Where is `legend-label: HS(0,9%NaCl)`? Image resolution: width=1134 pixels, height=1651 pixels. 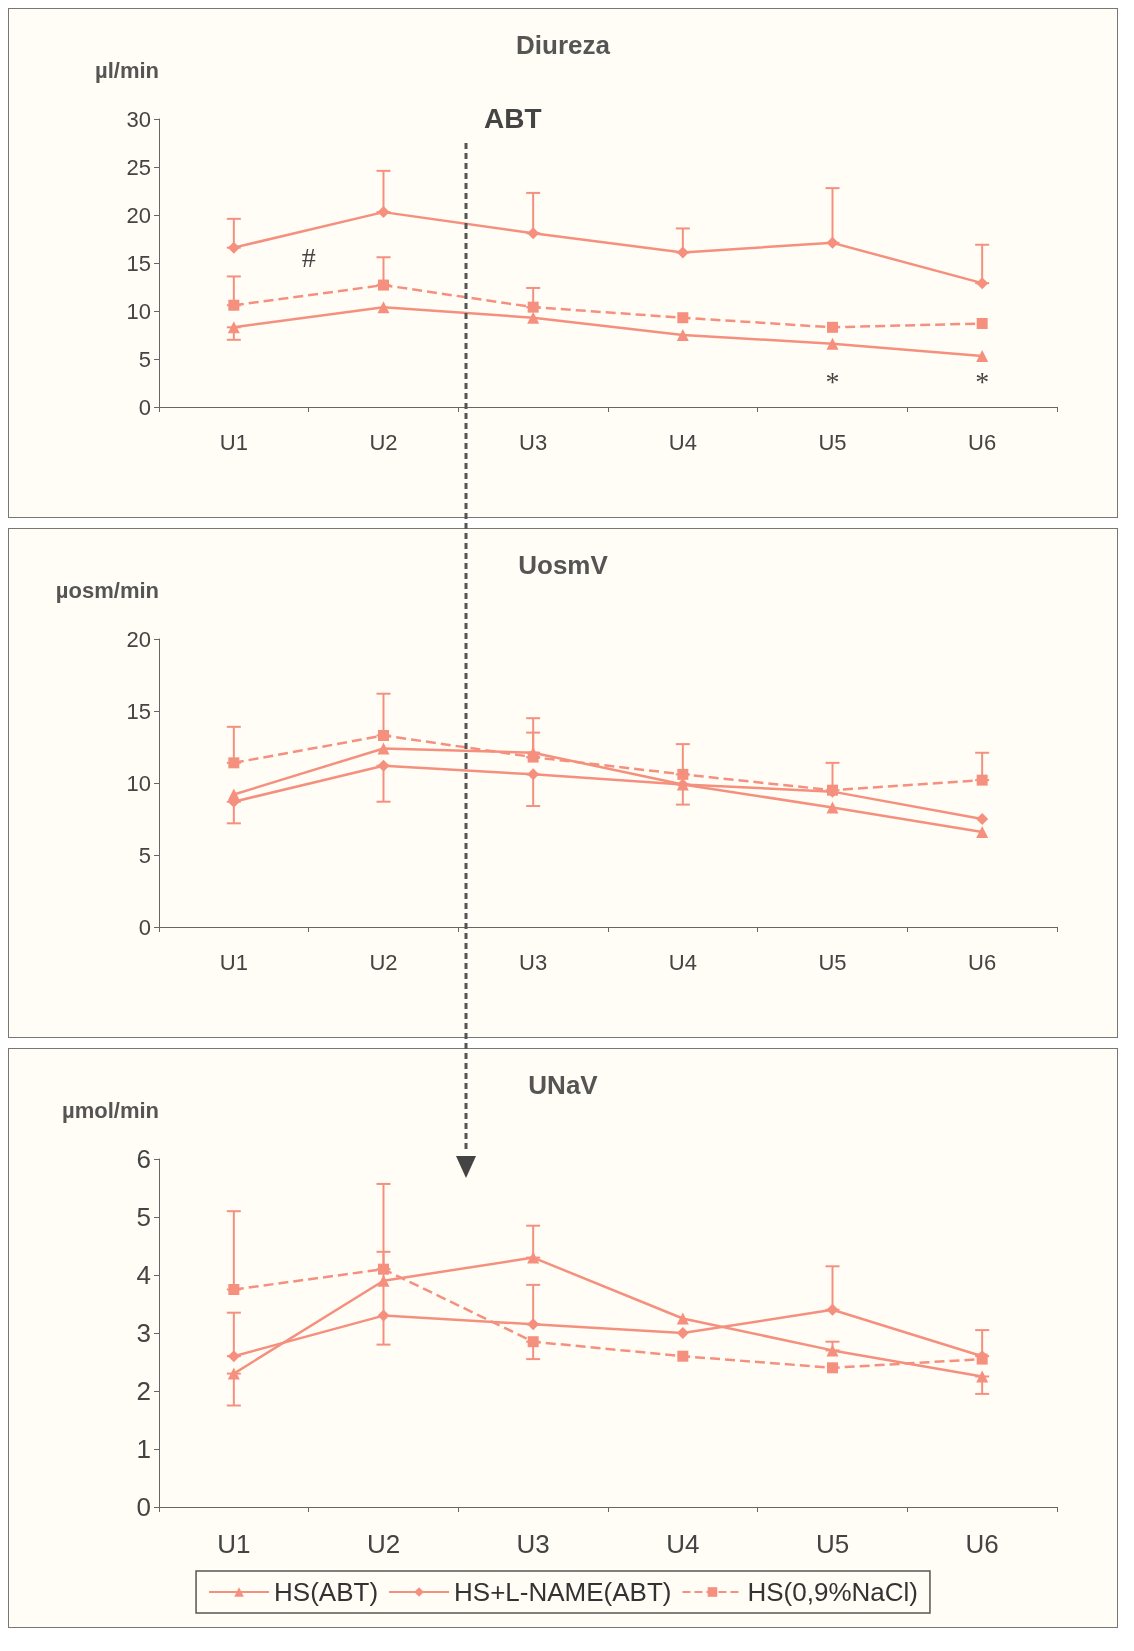 legend-label: HS(0,9%NaCl) is located at coordinates (832, 1592).